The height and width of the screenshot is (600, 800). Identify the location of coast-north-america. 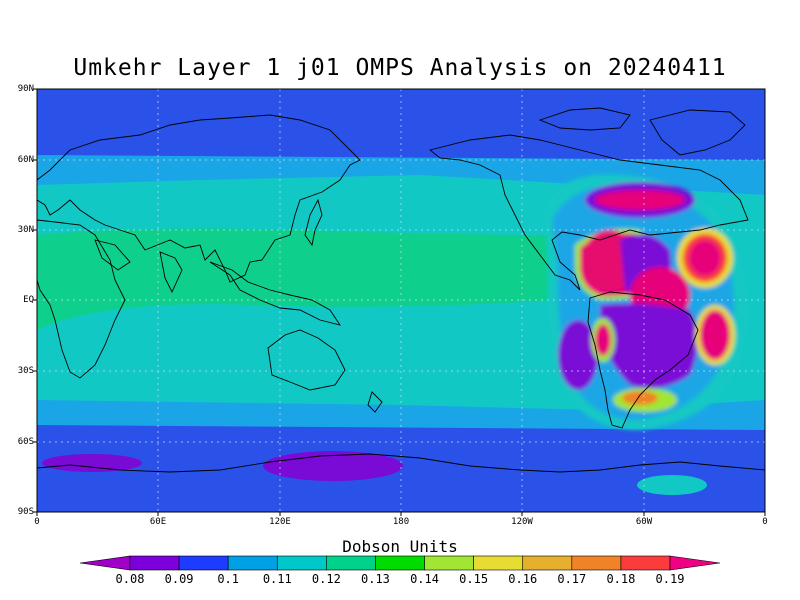
(589, 212).